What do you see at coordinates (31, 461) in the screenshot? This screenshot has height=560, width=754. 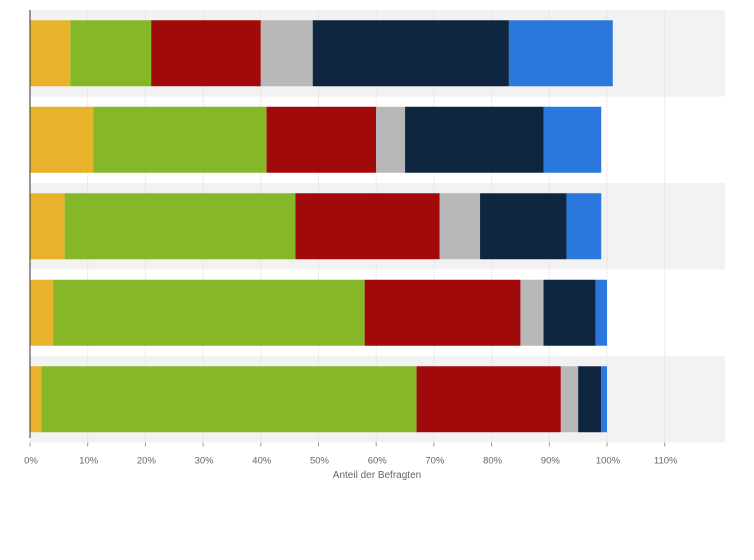 I see `tick-label: 0%` at bounding box center [31, 461].